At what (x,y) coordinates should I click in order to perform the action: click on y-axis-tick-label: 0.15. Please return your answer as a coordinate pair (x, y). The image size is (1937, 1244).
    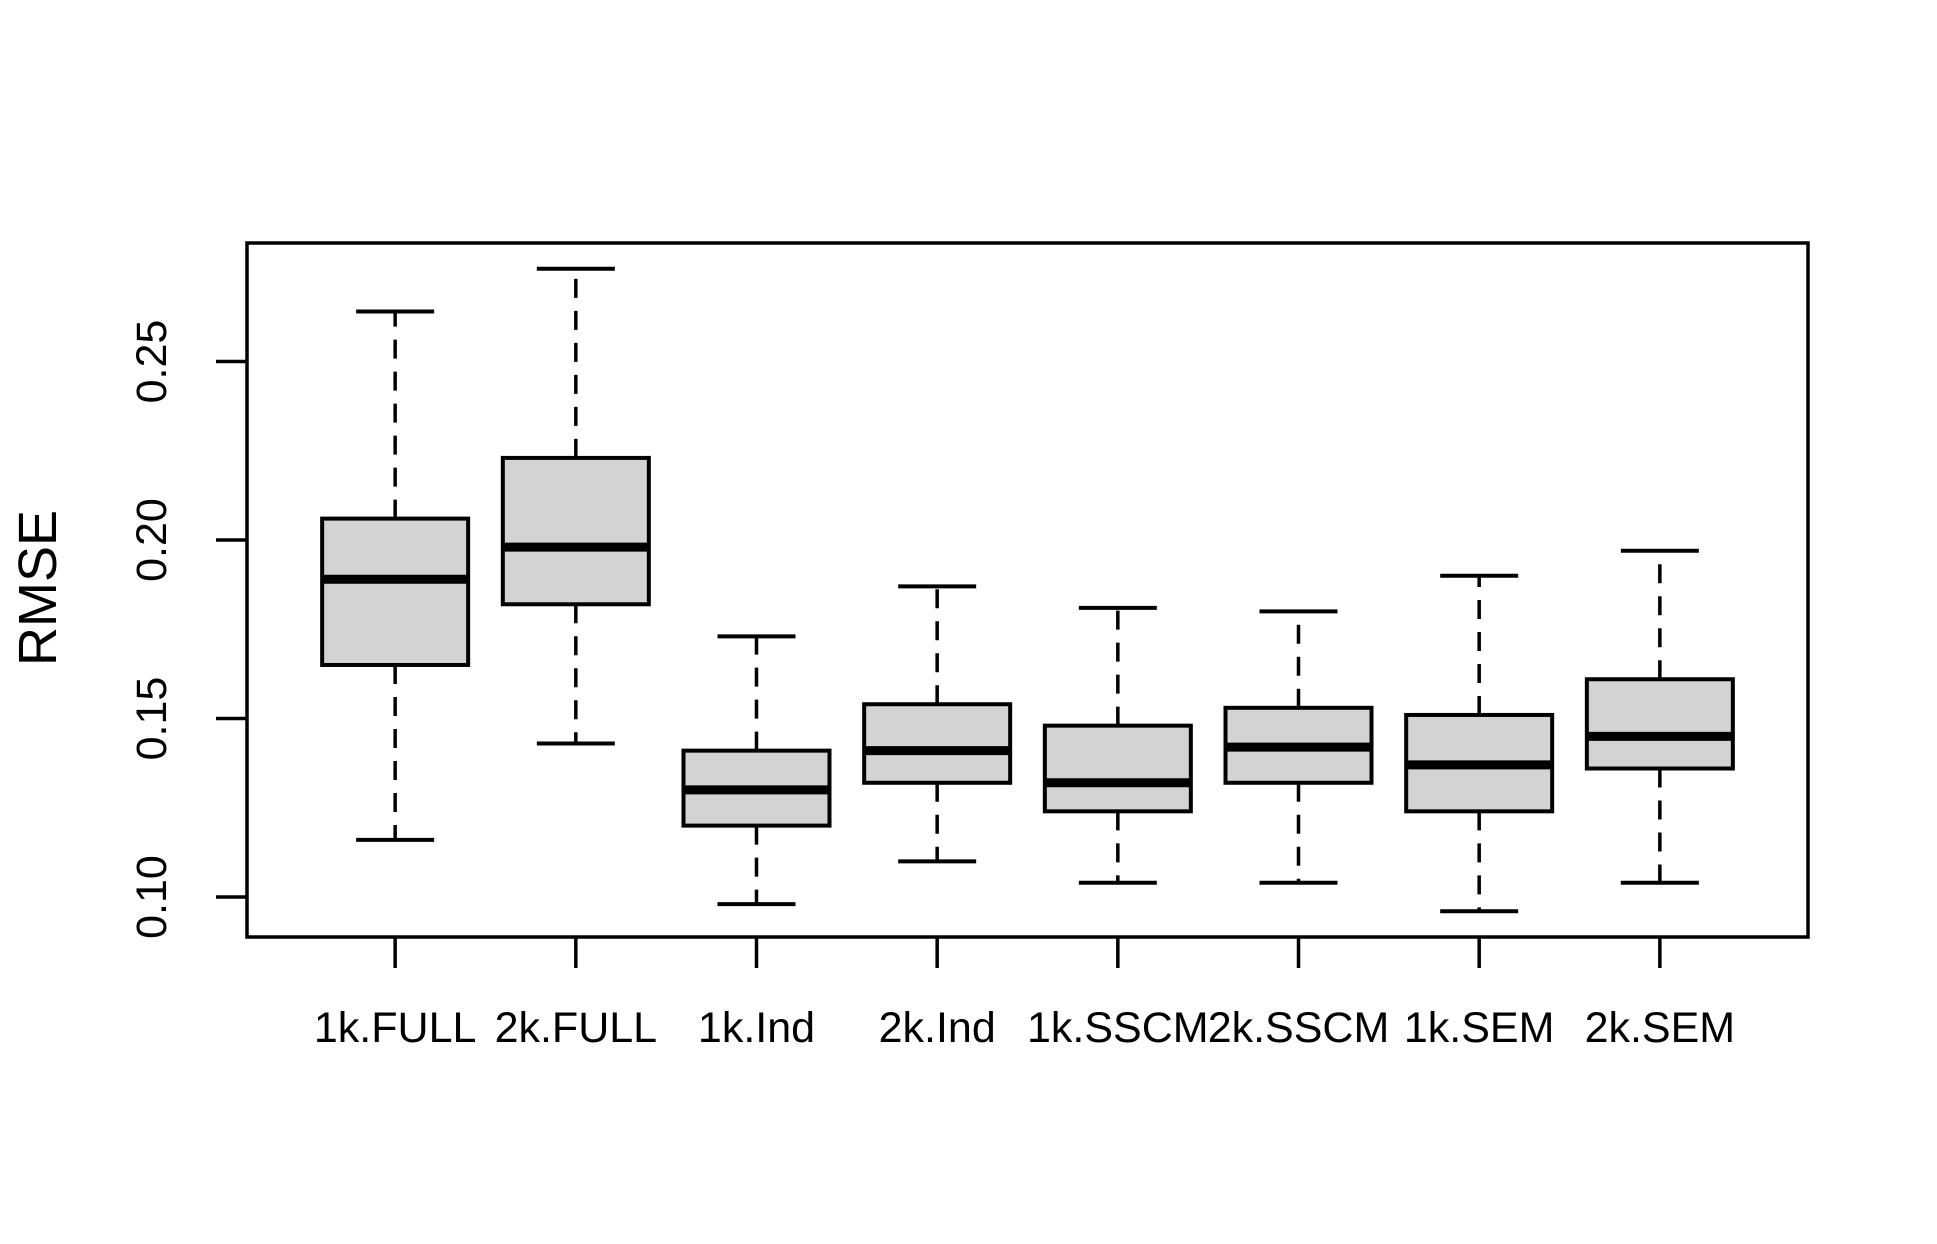
    Looking at the image, I should click on (152, 719).